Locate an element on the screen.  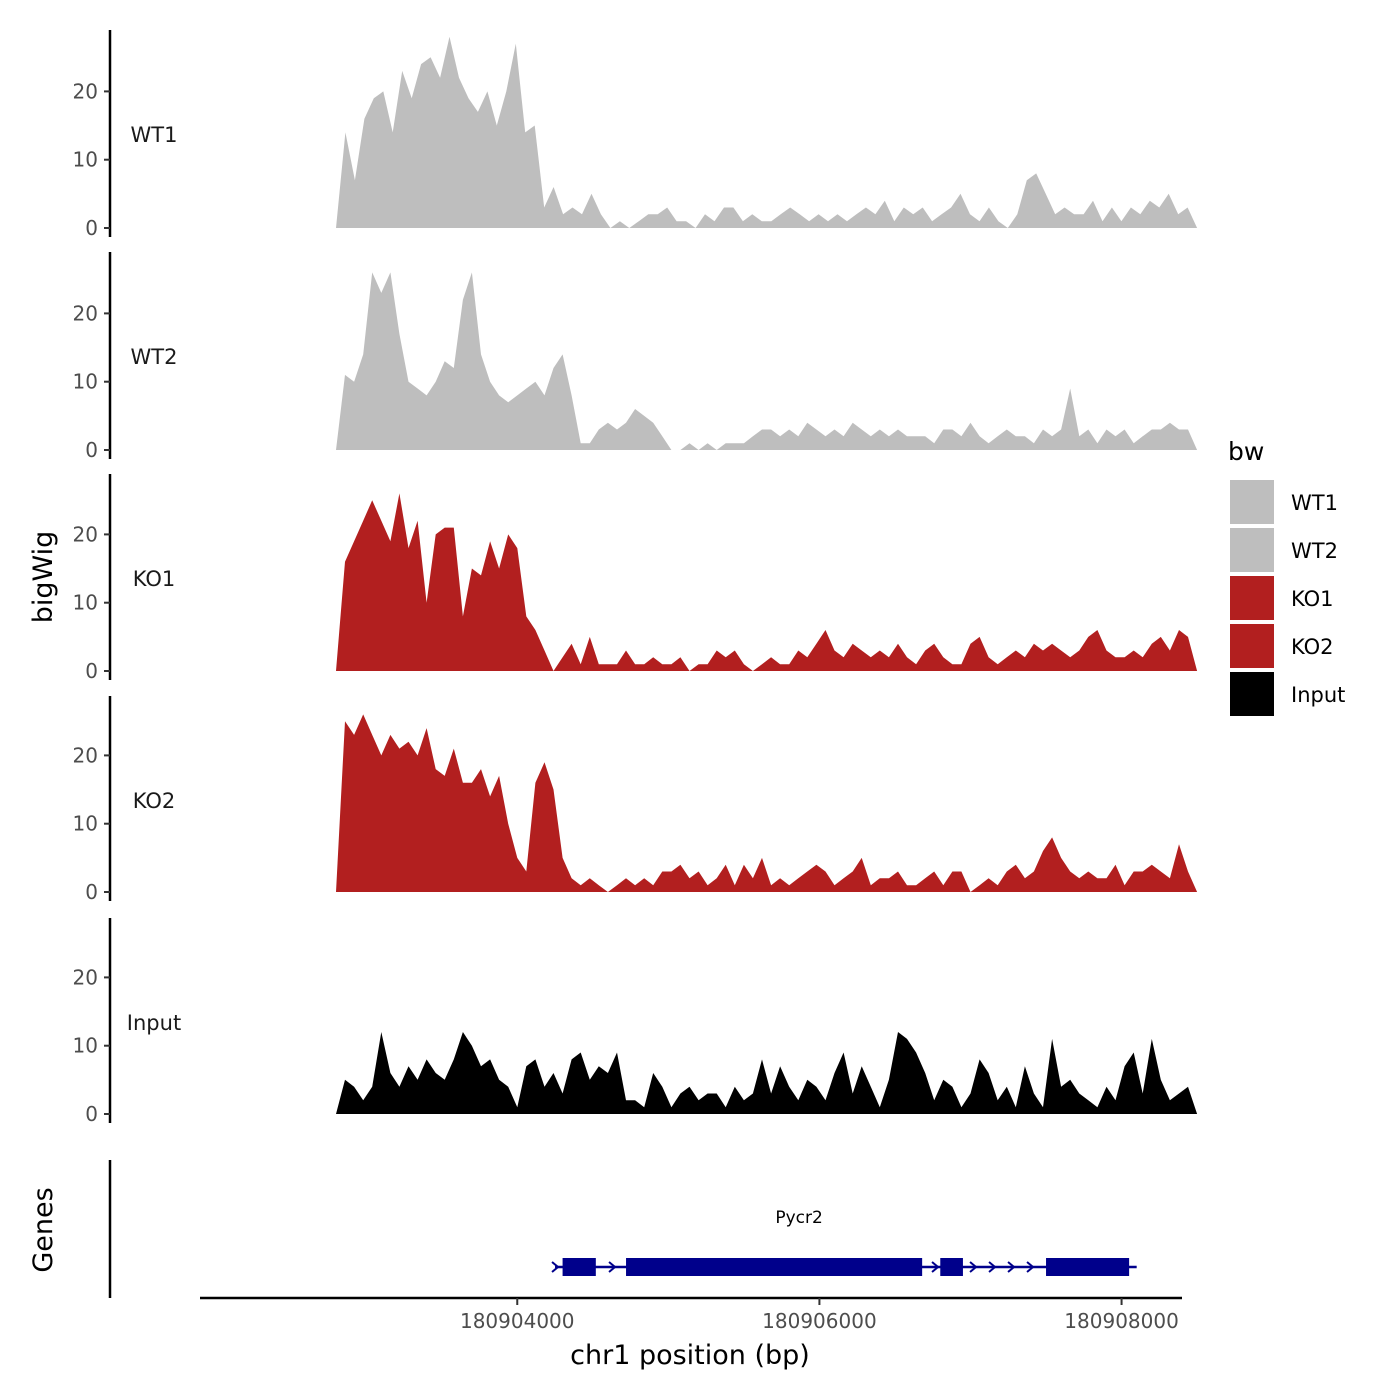
track-ko1: 0 10 20 KO1 is located at coordinates (635, 578).